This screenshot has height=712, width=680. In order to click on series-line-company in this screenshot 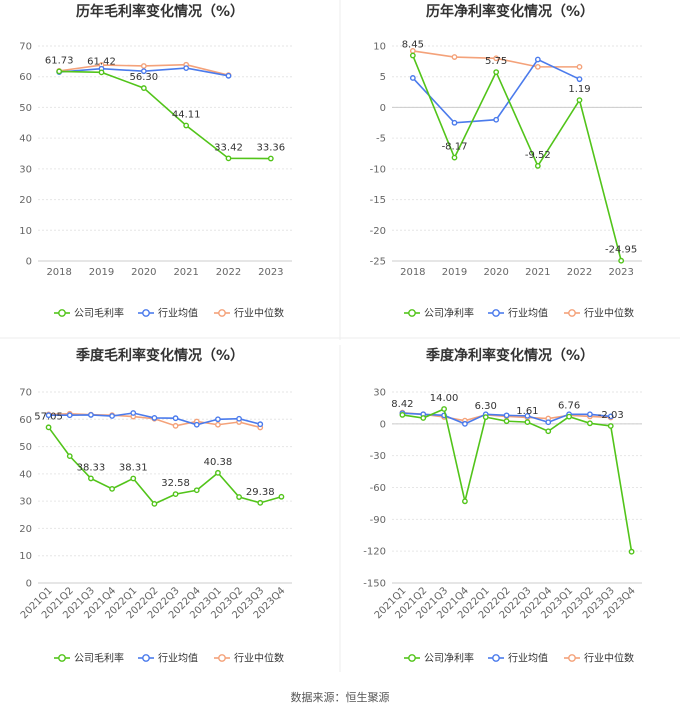, I will do `click(165, 115)`.